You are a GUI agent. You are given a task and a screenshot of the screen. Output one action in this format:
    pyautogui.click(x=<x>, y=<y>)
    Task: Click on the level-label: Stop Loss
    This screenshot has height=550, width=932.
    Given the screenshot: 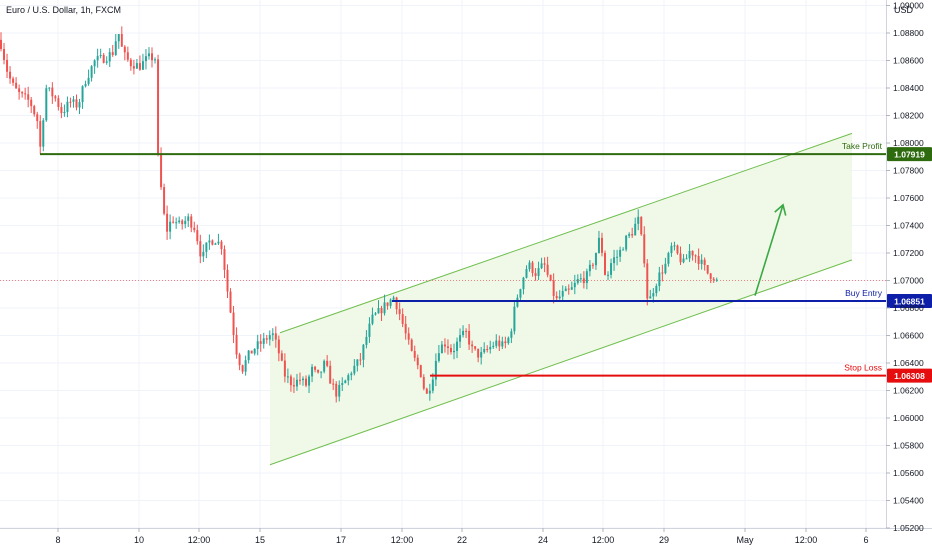 What is the action you would take?
    pyautogui.click(x=863, y=368)
    